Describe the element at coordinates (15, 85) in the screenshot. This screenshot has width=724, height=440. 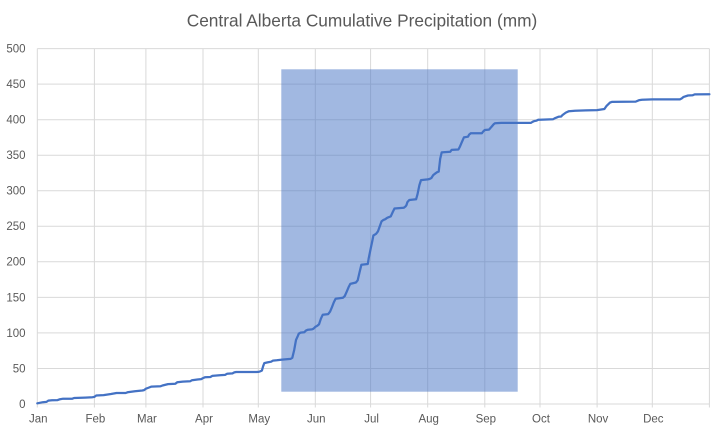
I see `svg-text: 450` at that location.